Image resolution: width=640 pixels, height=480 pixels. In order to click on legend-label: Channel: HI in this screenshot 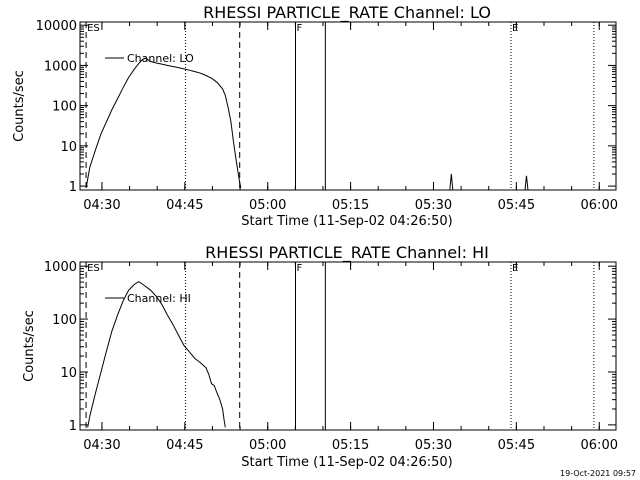, I will do `click(159, 298)`.